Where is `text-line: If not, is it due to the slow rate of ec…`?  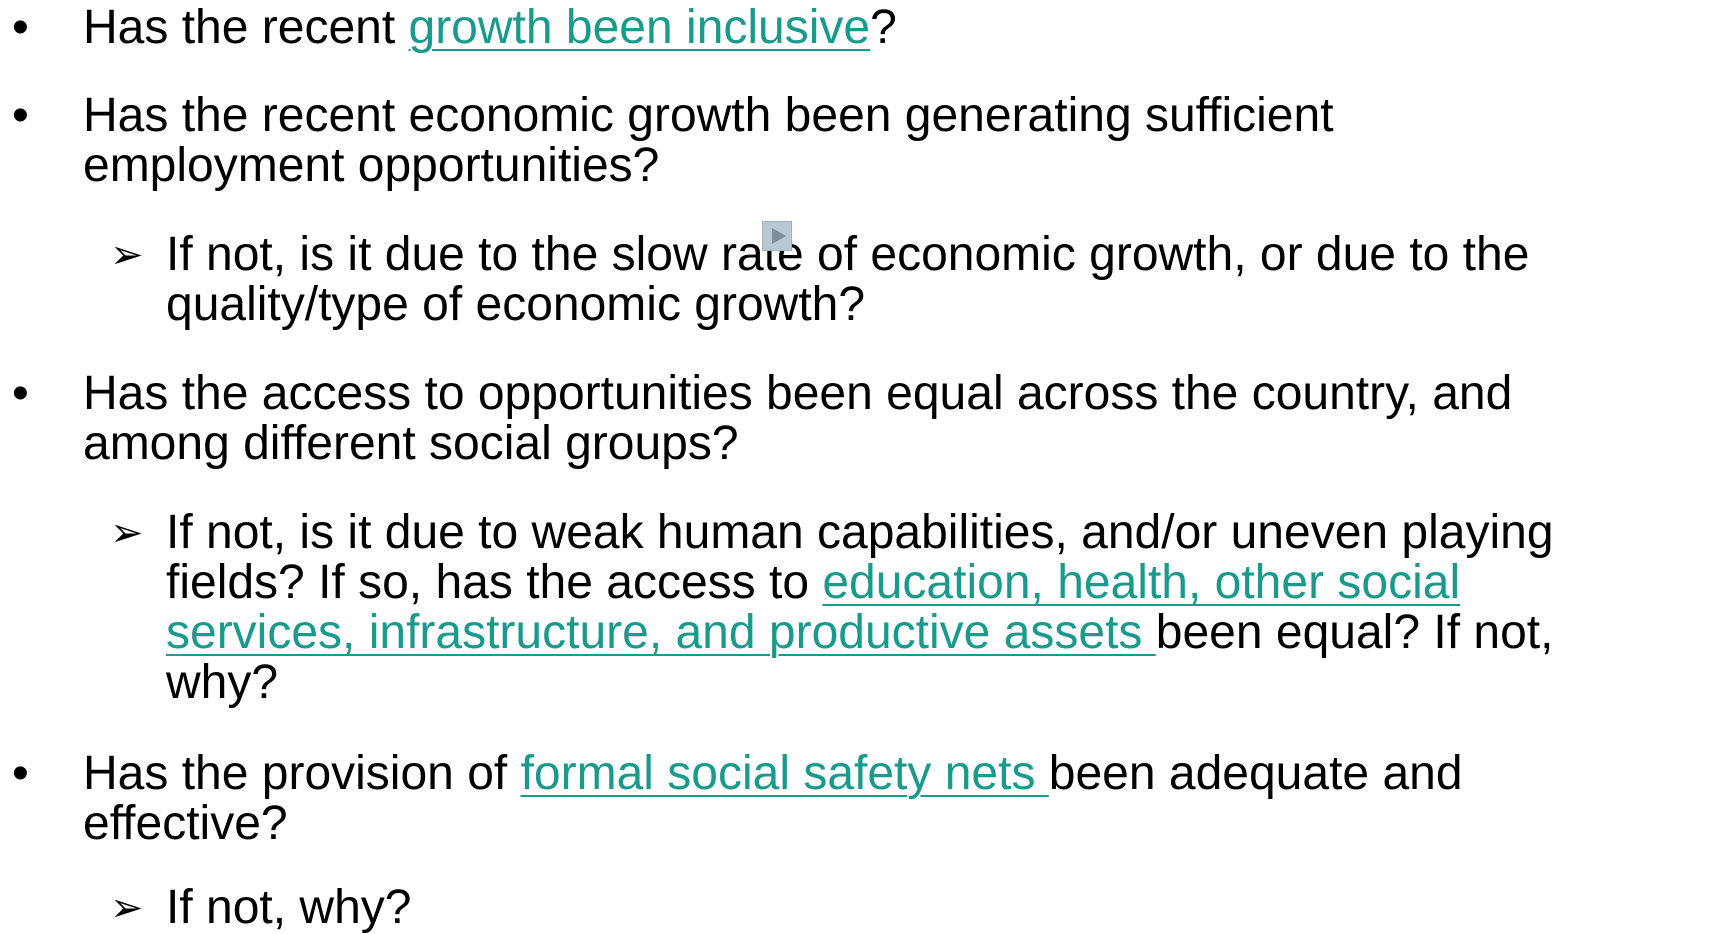 text-line: If not, is it due to the slow rate of ec… is located at coordinates (847, 255).